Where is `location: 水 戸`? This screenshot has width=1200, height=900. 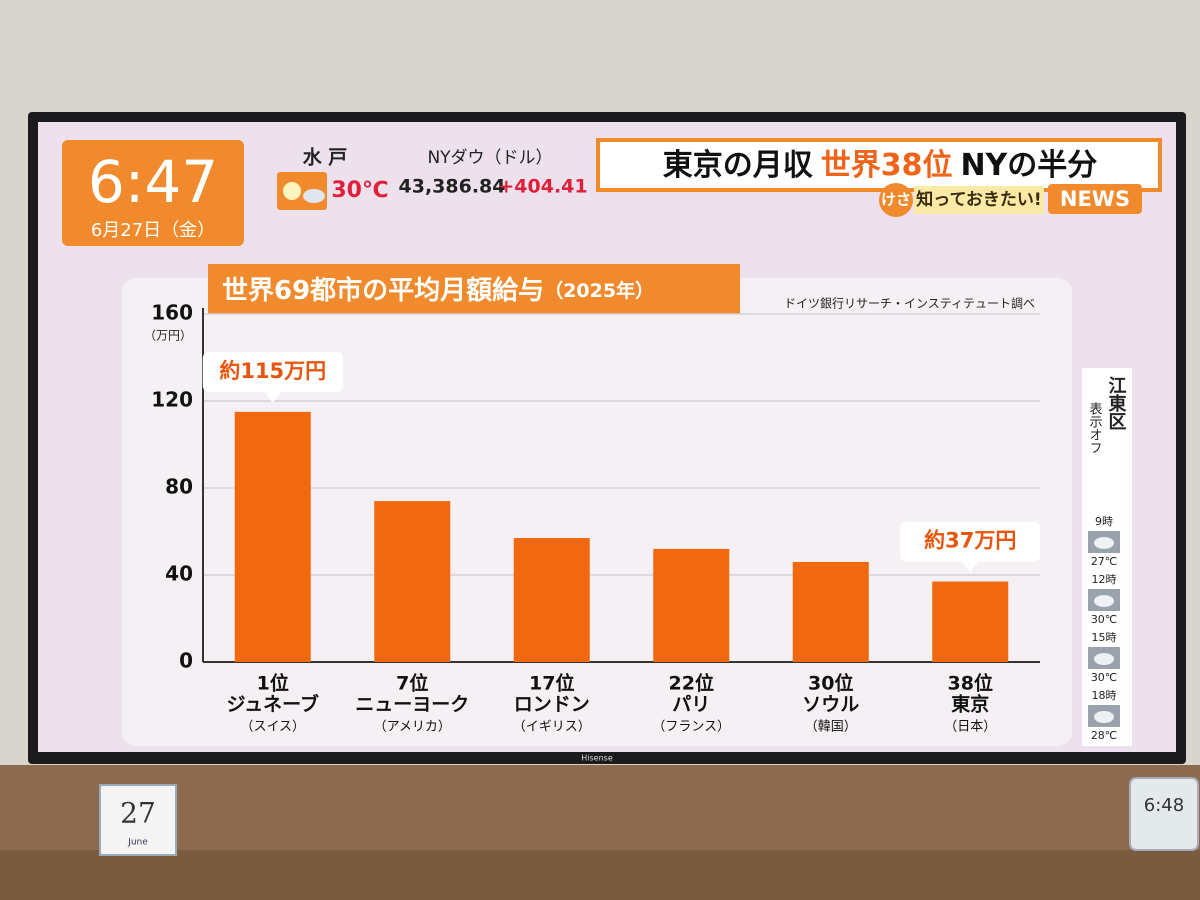 location: 水 戸 is located at coordinates (325, 158).